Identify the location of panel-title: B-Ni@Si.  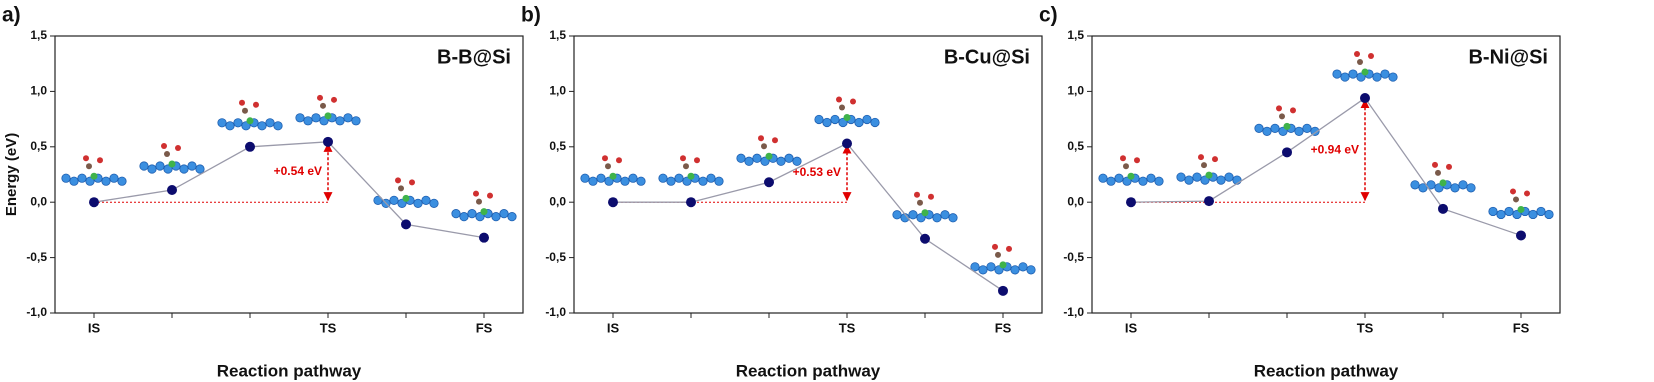
(1508, 57).